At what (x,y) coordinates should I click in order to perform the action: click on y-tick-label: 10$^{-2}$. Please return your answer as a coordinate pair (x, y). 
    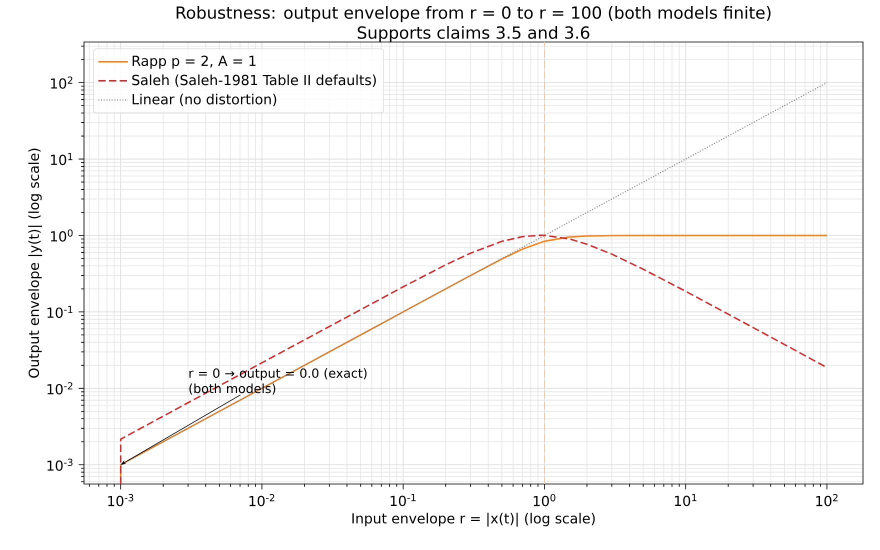
    Looking at the image, I should click on (59, 388).